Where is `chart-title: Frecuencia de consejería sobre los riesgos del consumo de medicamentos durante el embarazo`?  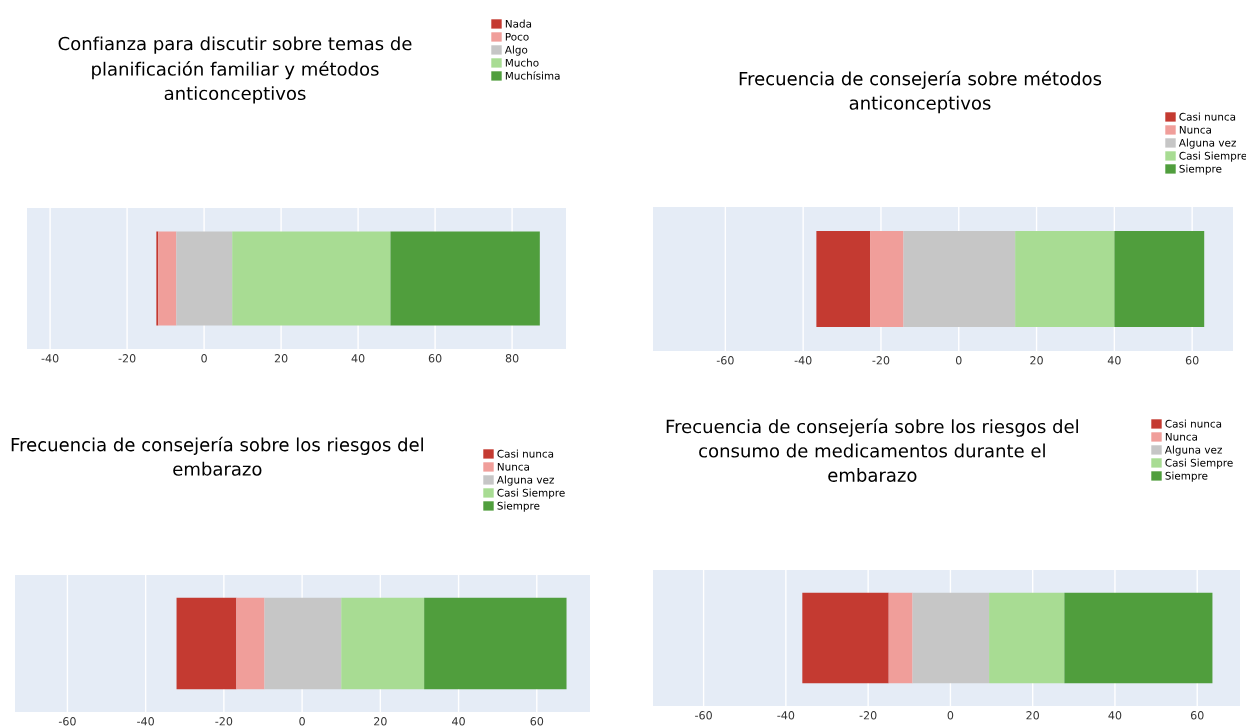
chart-title: Frecuencia de consejería sobre los riesgos del consumo de medicamentos durante el embarazo is located at coordinates (872, 450).